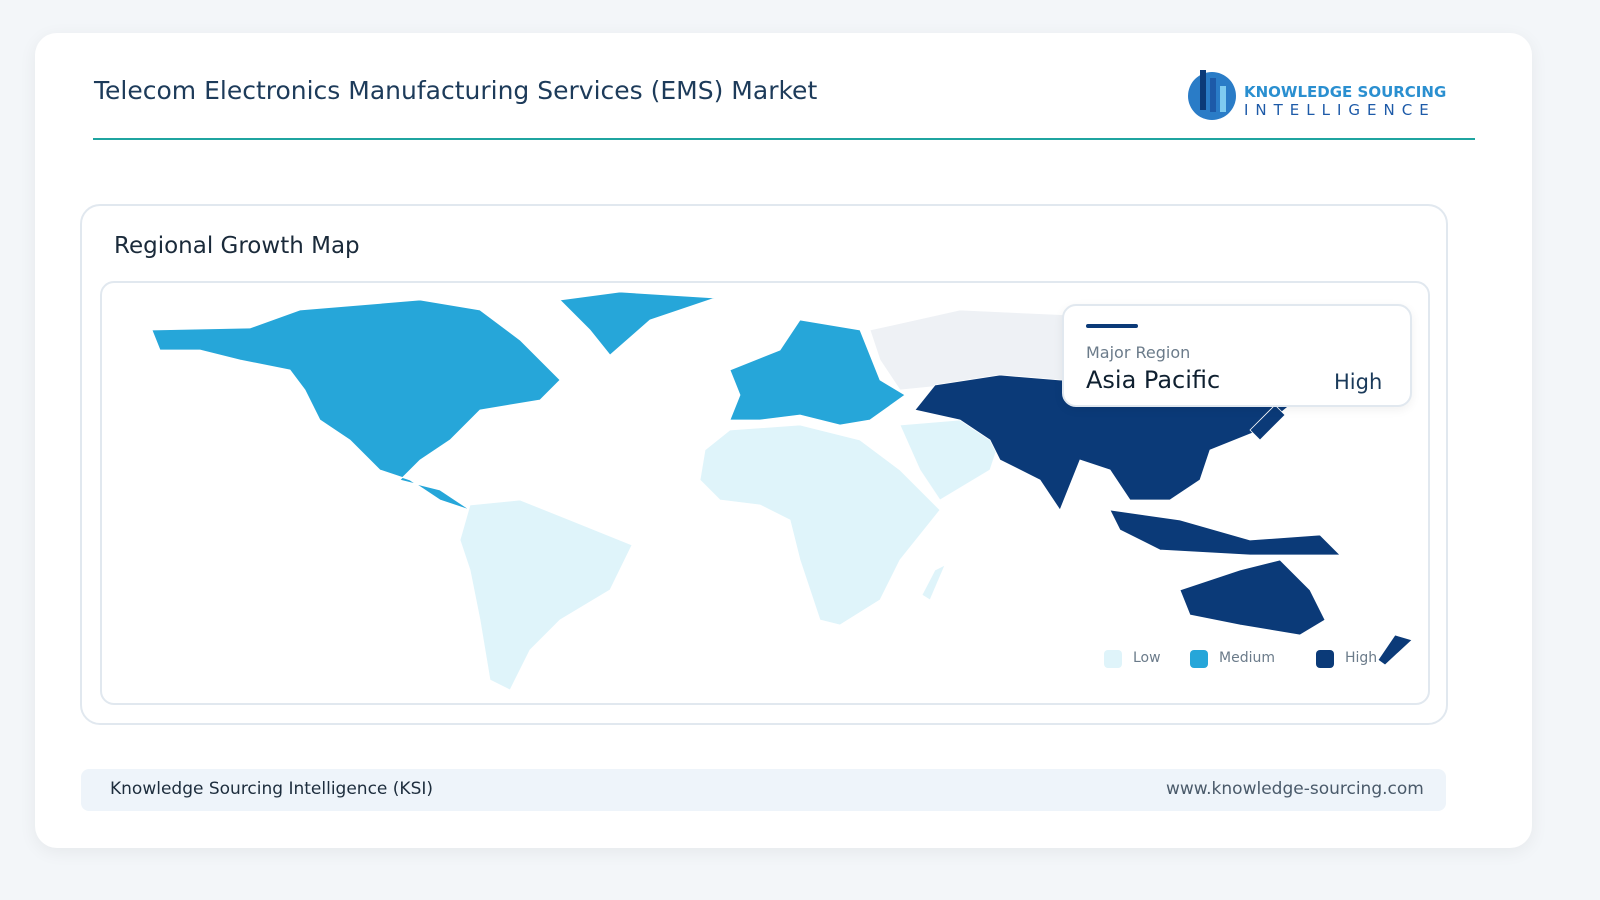 The image size is (1600, 900). I want to click on logo-text: KNOWLEDGE SOURCING, so click(1345, 92).